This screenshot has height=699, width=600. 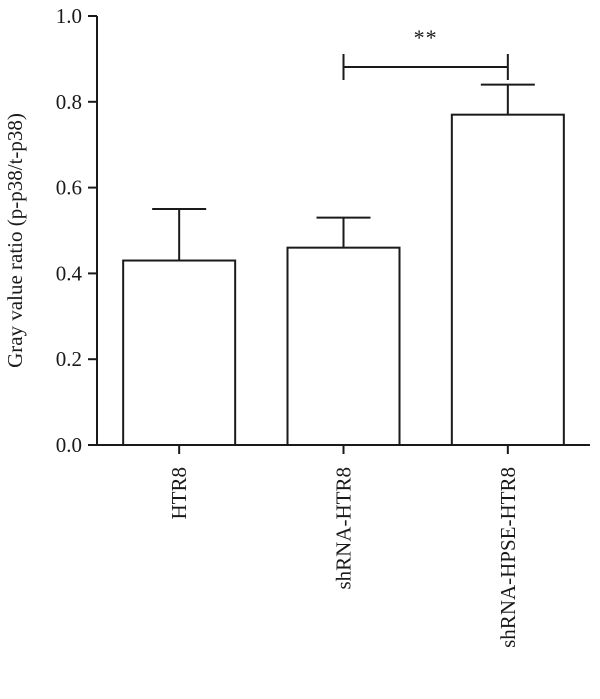 I want to click on y-tick-label: 0.8, so click(x=69, y=102).